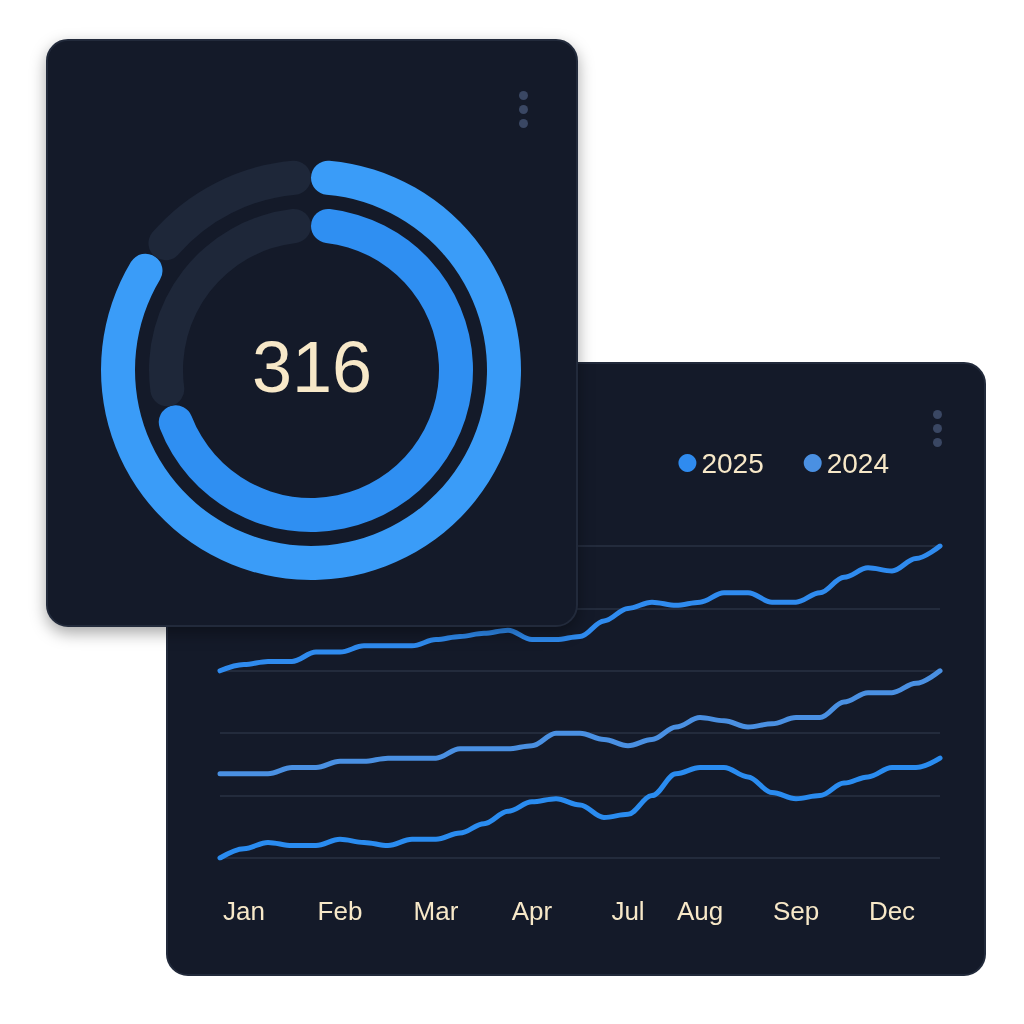 The width and height of the screenshot is (1024, 1024). I want to click on legend-label: 2025, so click(732, 463).